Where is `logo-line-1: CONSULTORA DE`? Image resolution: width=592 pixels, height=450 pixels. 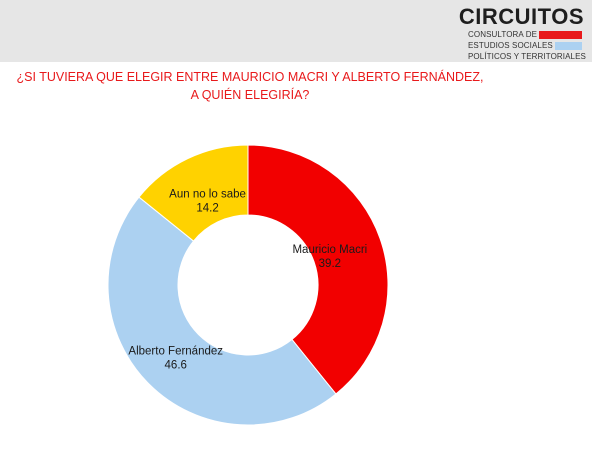 logo-line-1: CONSULTORA DE is located at coordinates (525, 34).